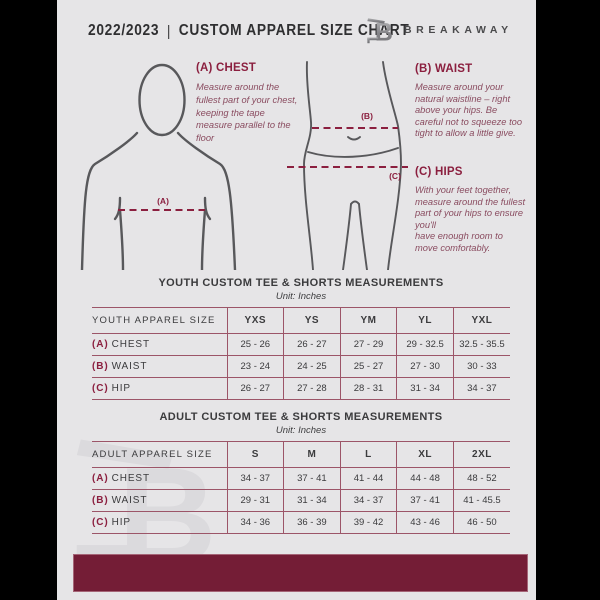 The image size is (600, 600). What do you see at coordinates (425, 522) in the screenshot?
I see `cell: 43 - 46` at bounding box center [425, 522].